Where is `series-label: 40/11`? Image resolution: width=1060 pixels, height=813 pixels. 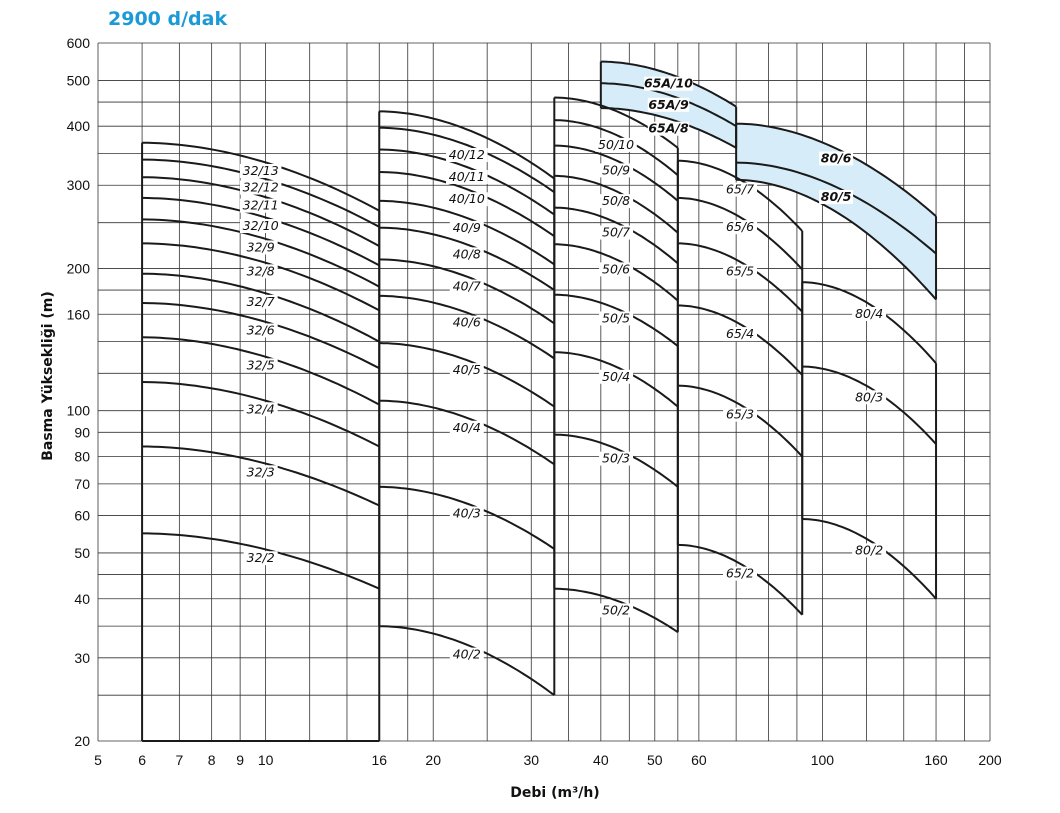
series-label: 40/11 is located at coordinates (467, 176).